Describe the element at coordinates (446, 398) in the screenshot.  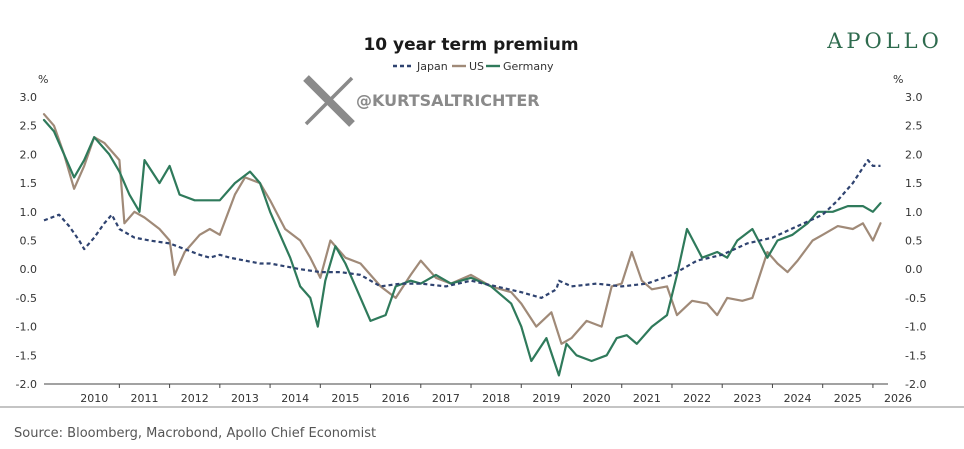
I see `x-tick-label: 2017` at that location.